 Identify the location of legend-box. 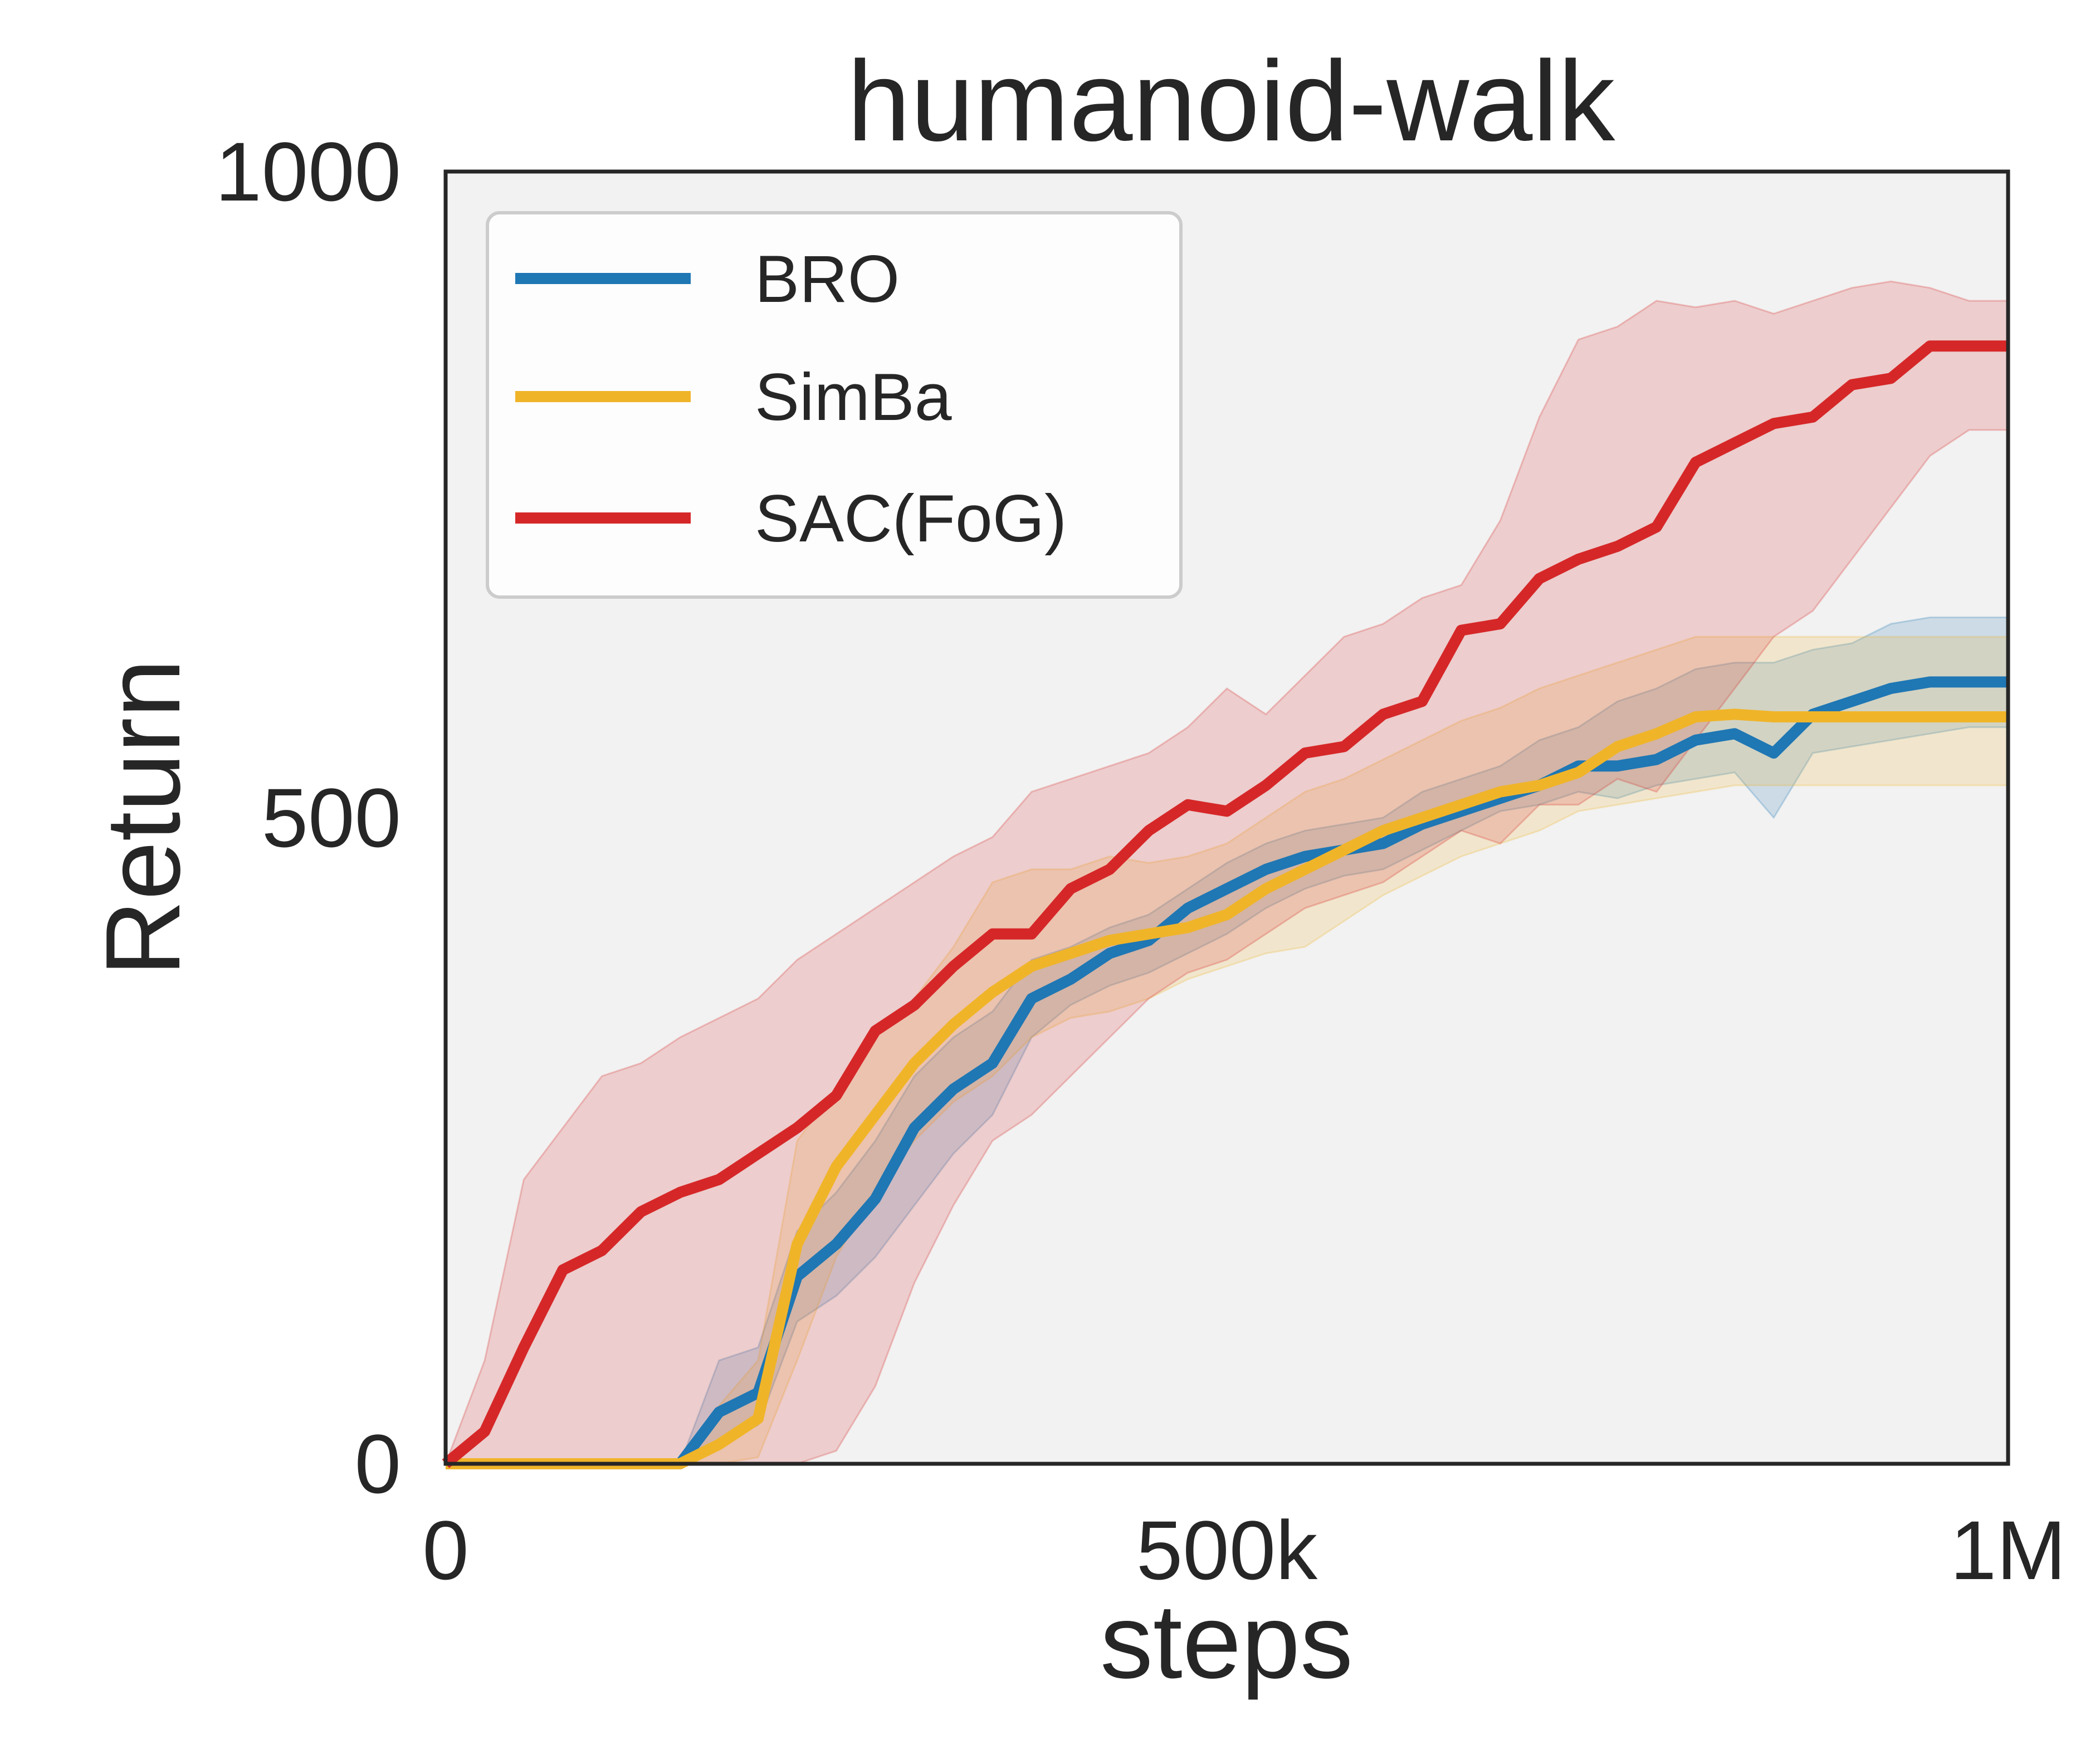
(834, 405).